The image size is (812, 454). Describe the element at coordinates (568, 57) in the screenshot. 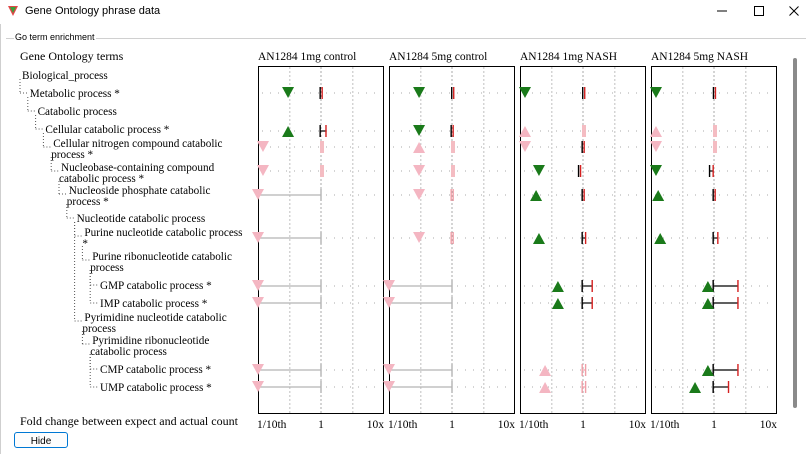

I see `panel-title: AN1284 1mg NASH` at that location.